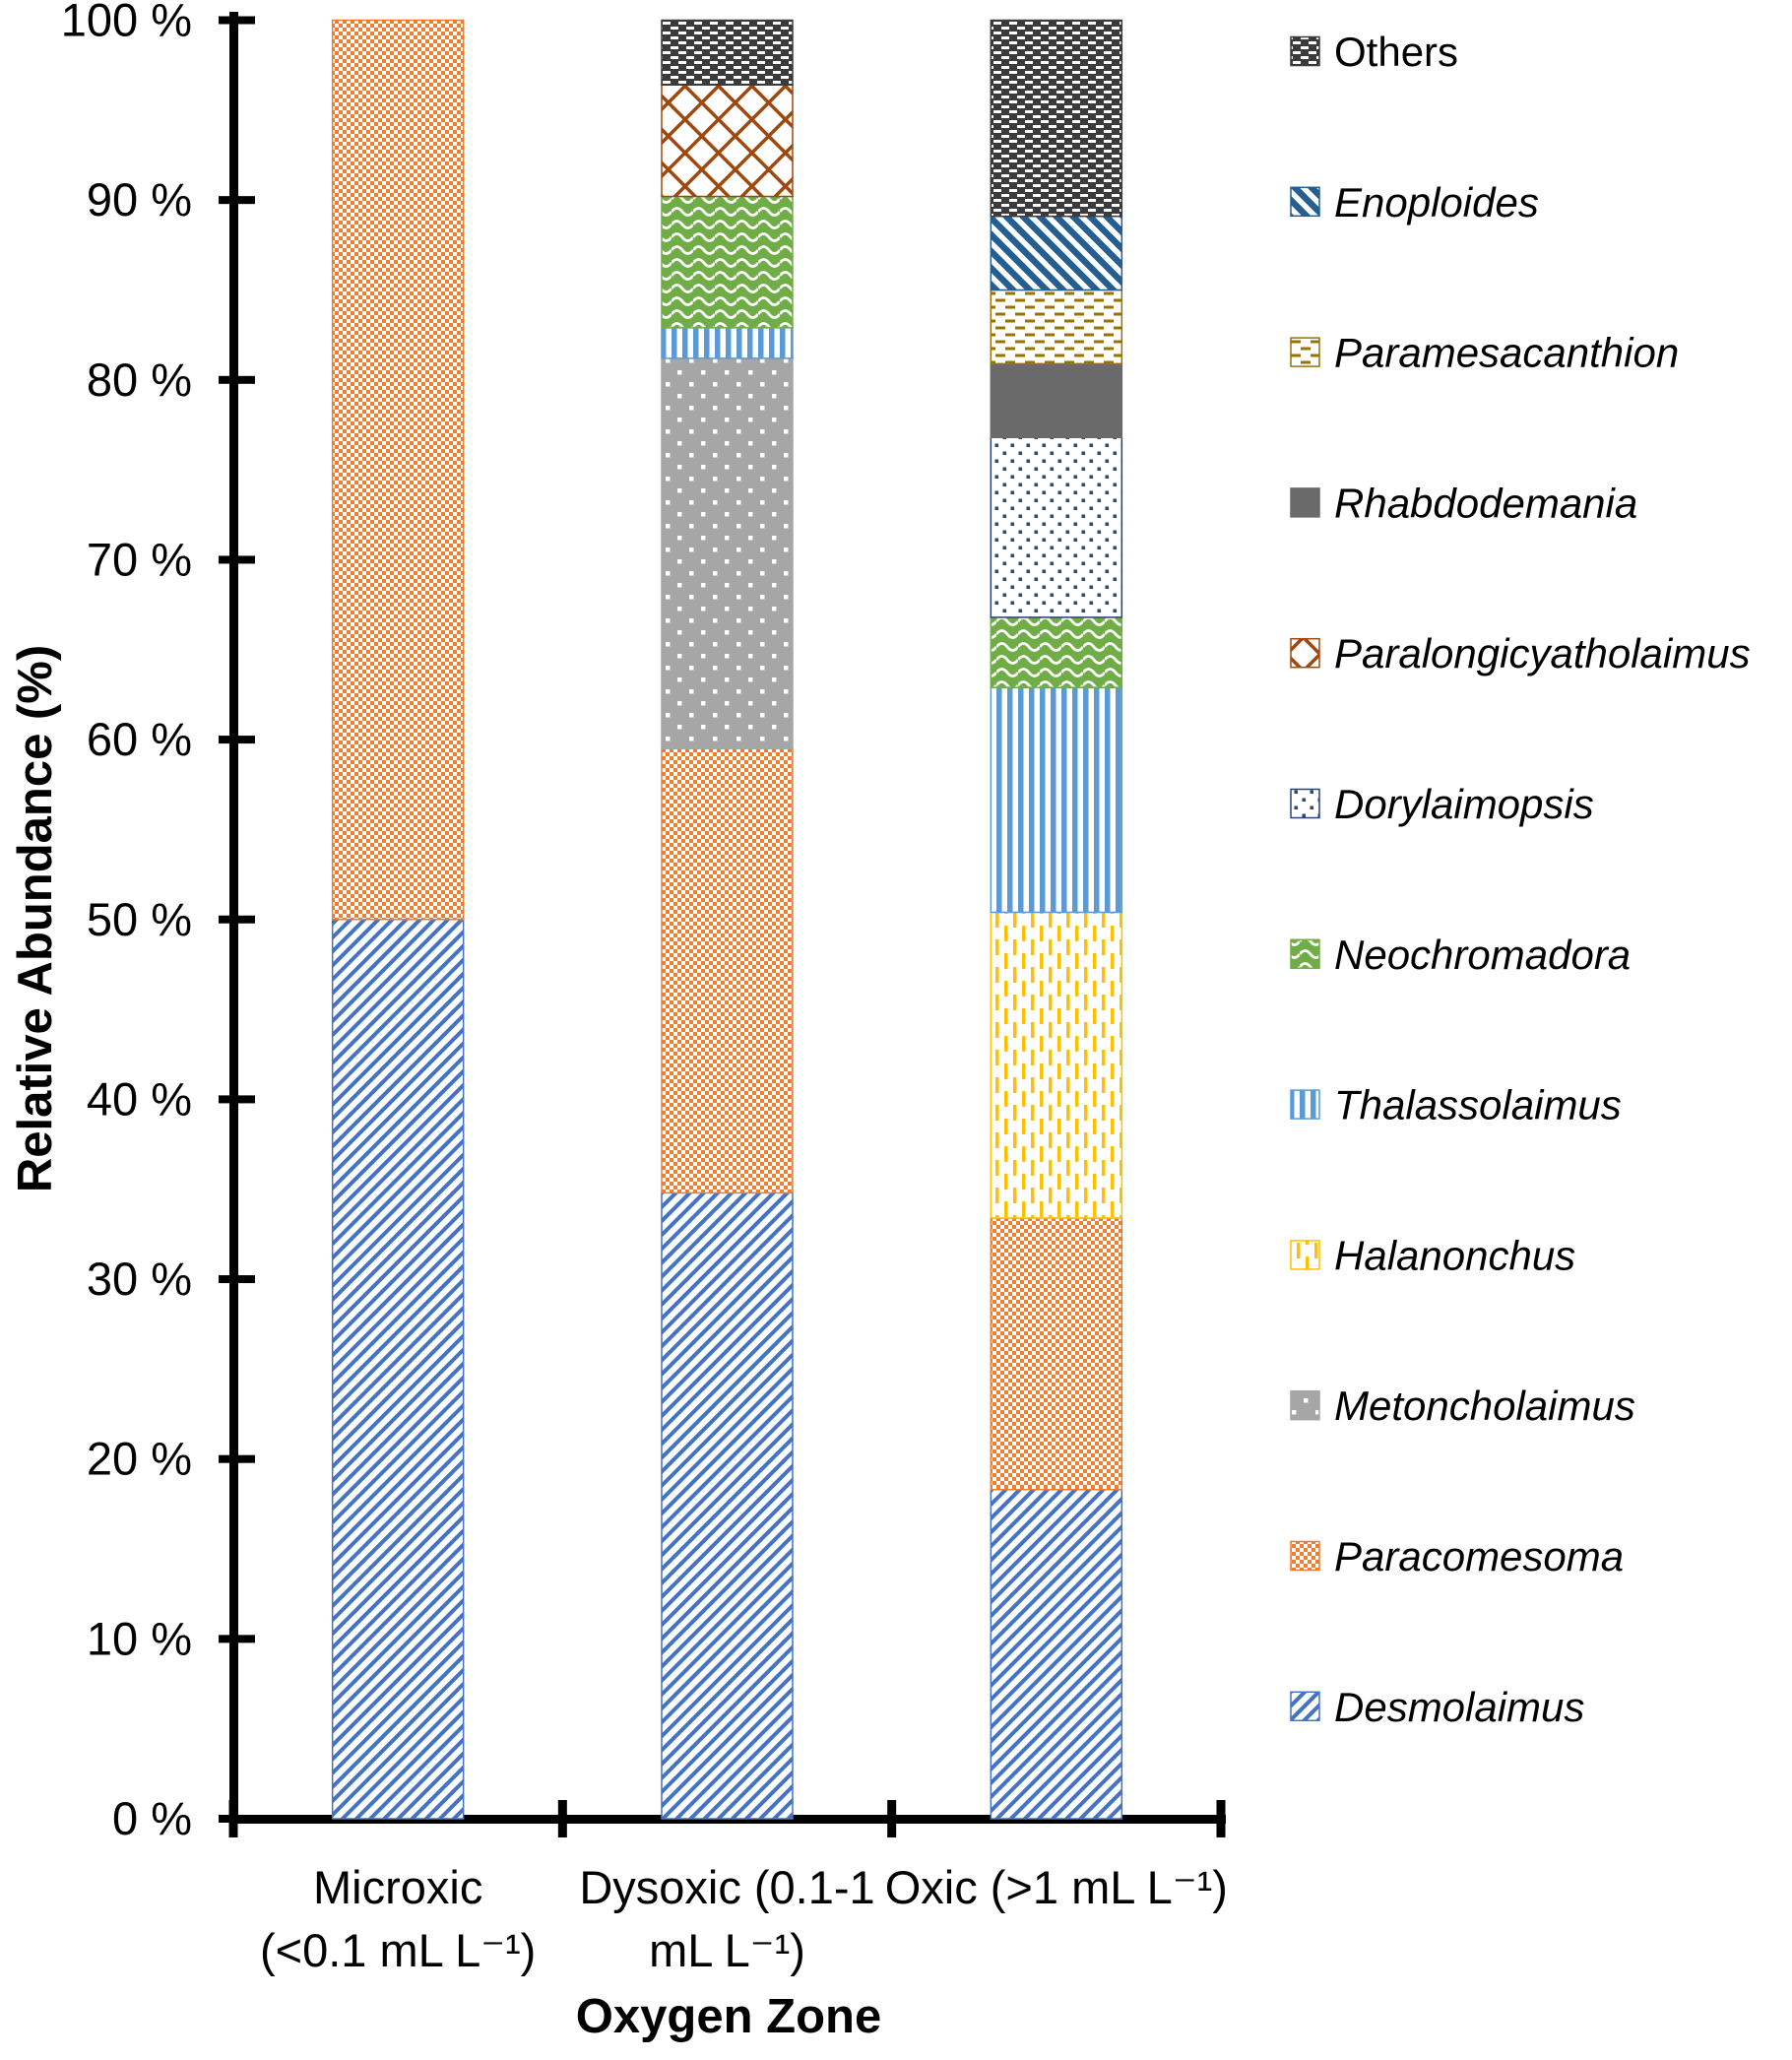  What do you see at coordinates (1056, 652) in the screenshot?
I see `bar-segment-oxic-neochromadora` at bounding box center [1056, 652].